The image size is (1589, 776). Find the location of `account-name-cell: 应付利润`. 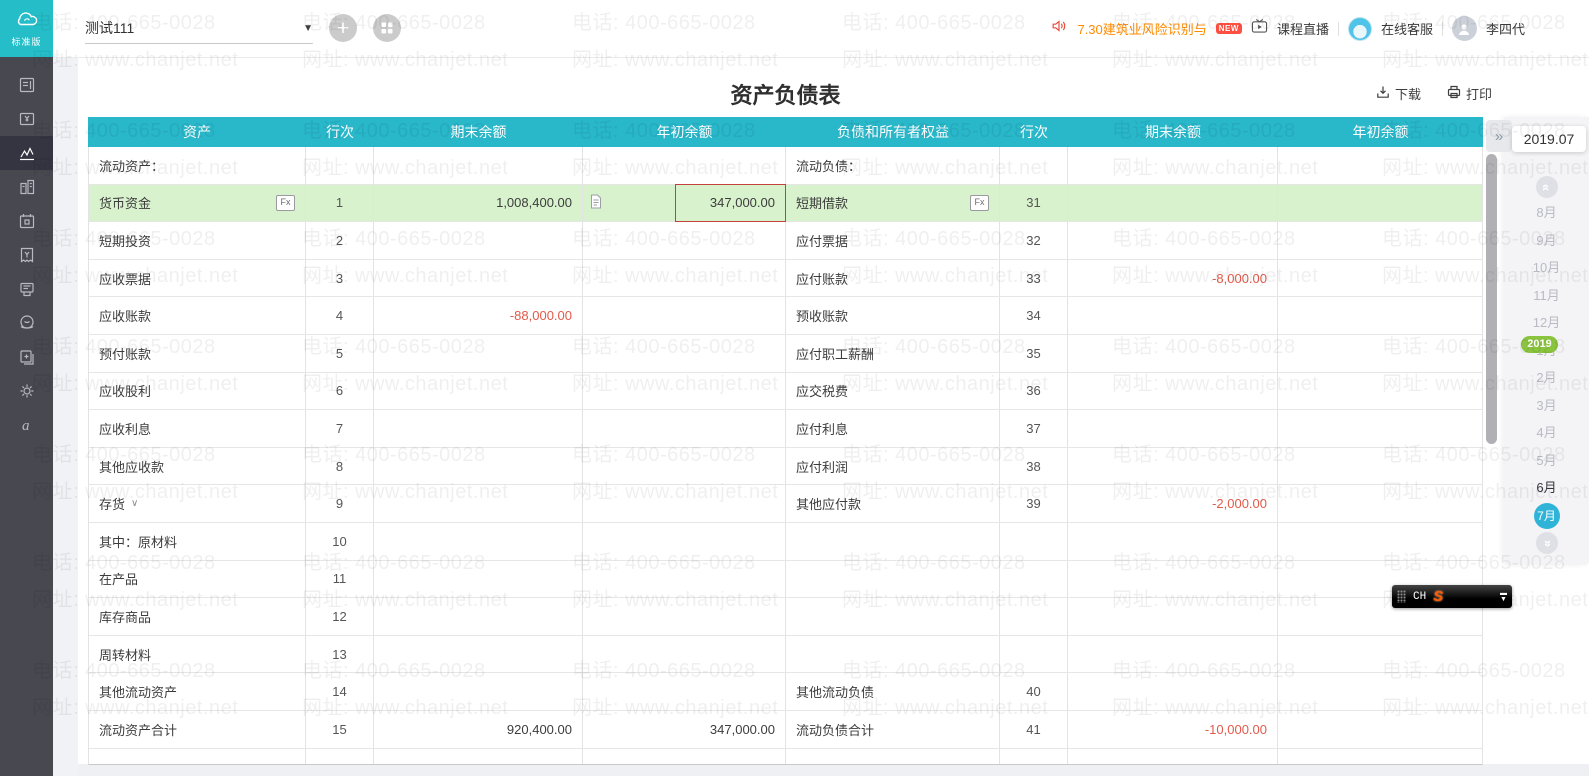

account-name-cell: 应付利润 is located at coordinates (893, 466).